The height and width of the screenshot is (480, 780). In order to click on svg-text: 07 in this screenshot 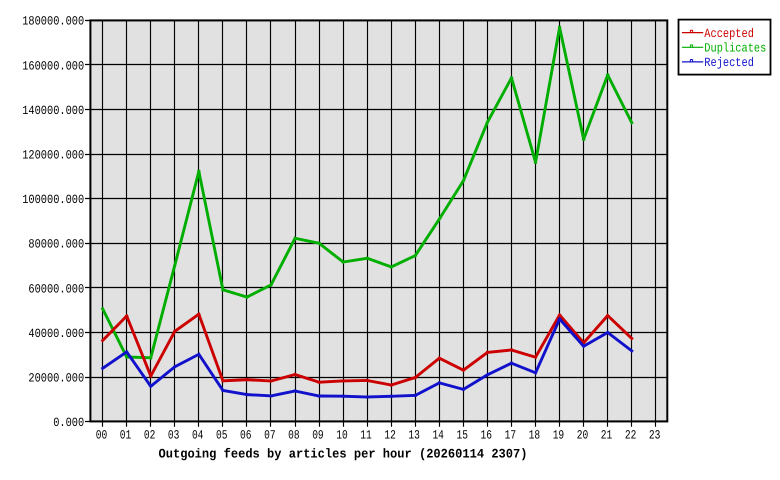, I will do `click(270, 435)`.